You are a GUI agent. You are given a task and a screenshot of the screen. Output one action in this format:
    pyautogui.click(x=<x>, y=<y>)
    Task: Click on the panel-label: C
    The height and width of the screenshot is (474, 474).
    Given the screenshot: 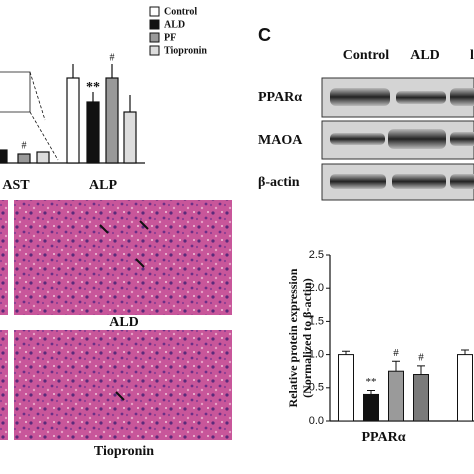 What is the action you would take?
    pyautogui.click(x=264, y=35)
    